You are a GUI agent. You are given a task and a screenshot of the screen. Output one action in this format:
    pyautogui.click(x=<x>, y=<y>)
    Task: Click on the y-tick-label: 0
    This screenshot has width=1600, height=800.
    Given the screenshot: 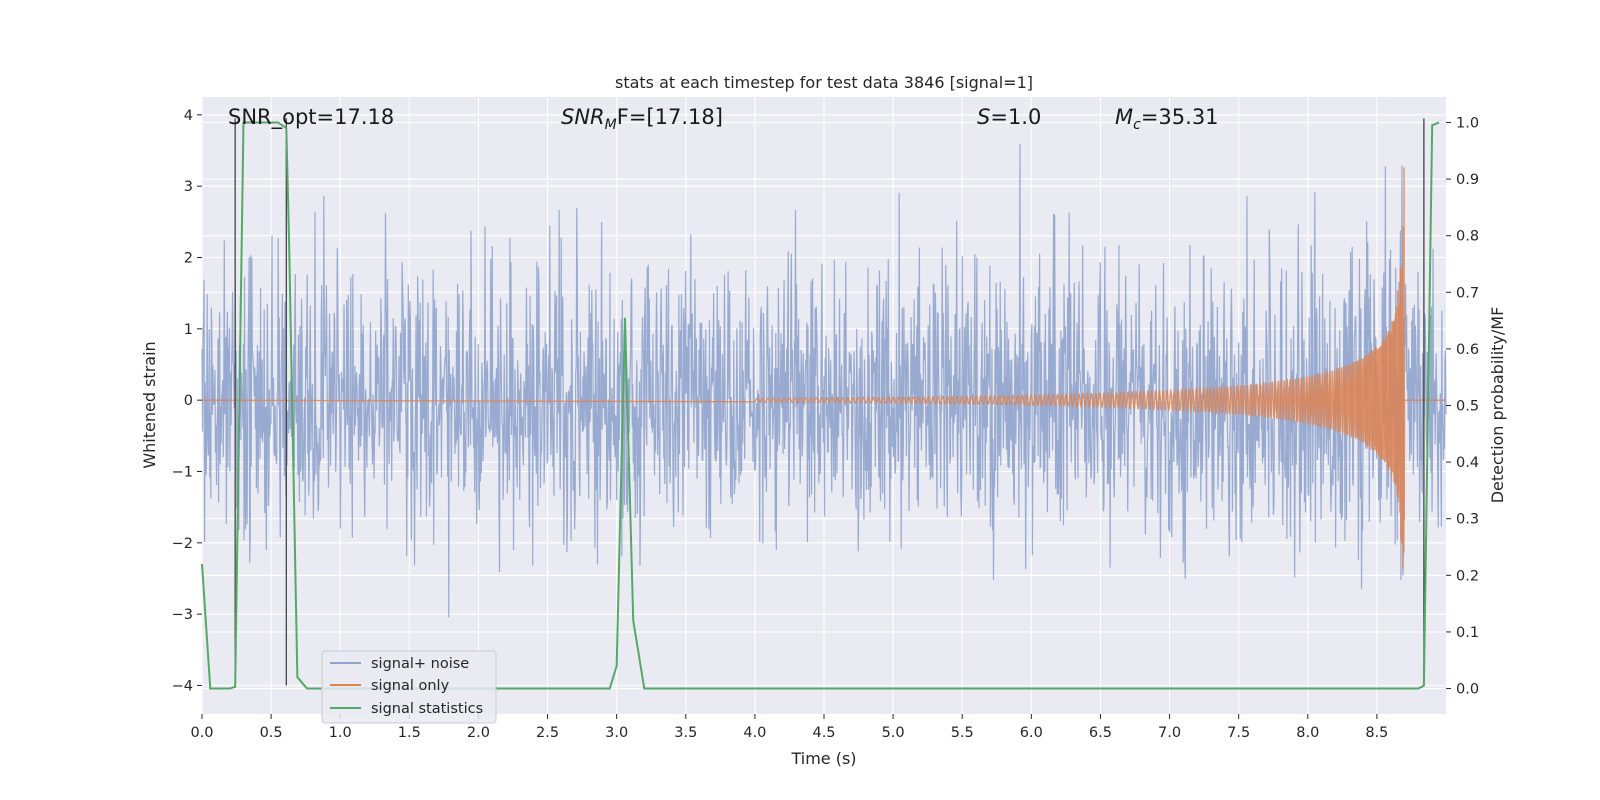 What is the action you would take?
    pyautogui.click(x=188, y=401)
    